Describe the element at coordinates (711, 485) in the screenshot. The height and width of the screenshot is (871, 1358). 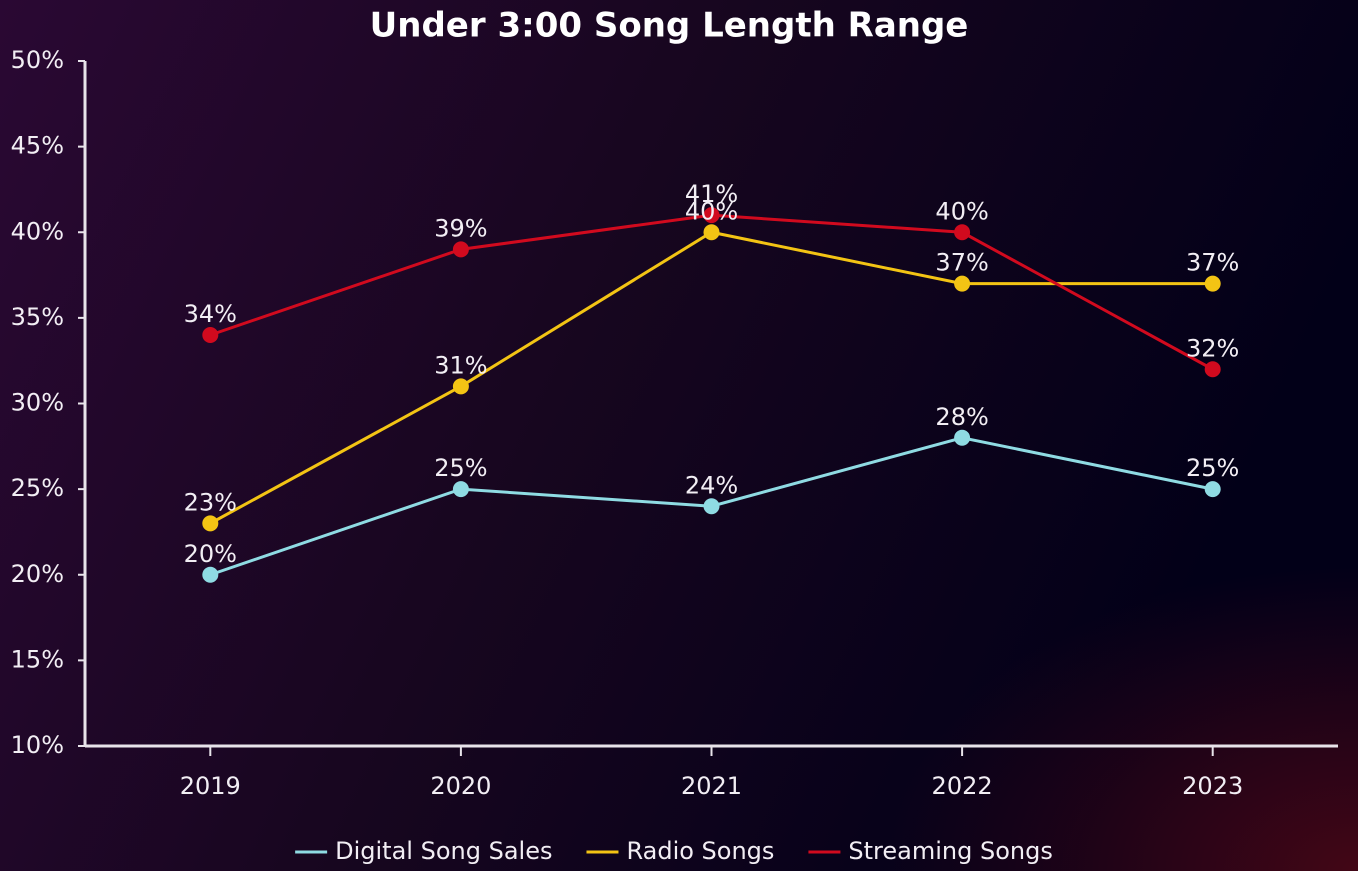
I see `data-label: 24%` at that location.